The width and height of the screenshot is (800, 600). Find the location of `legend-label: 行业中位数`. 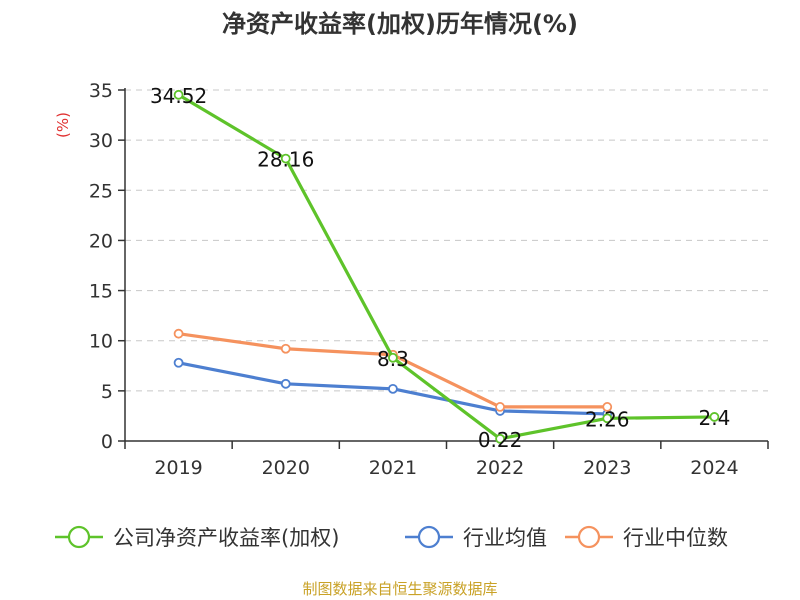

legend-label: 行业中位数 is located at coordinates (675, 538).